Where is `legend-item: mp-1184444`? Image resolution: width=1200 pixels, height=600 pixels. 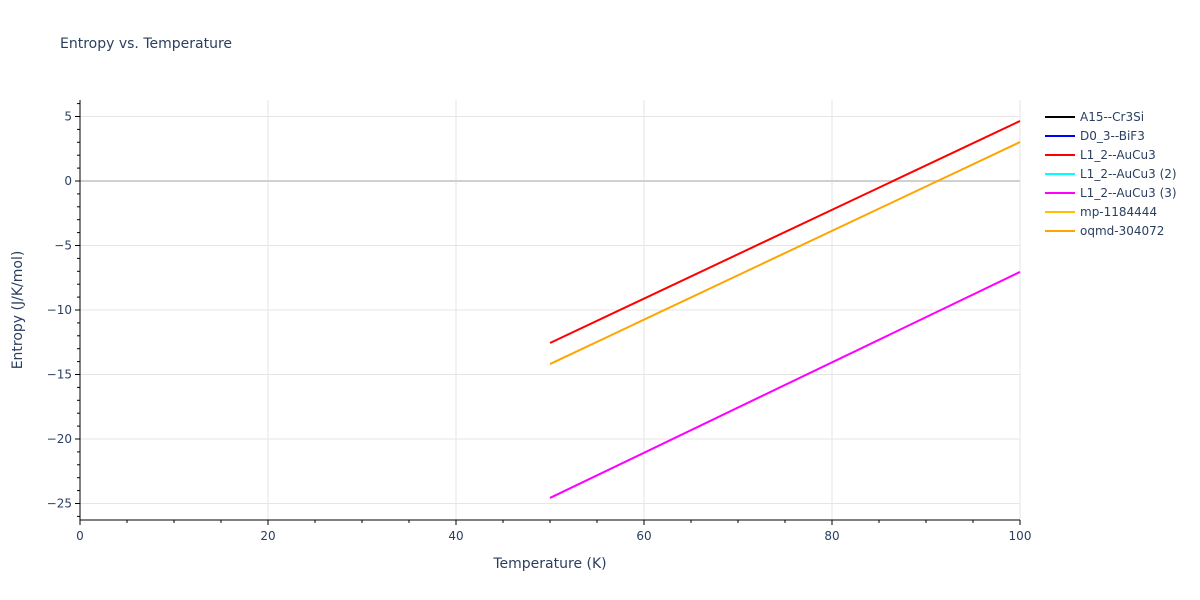 legend-item: mp-1184444 is located at coordinates (1111, 211).